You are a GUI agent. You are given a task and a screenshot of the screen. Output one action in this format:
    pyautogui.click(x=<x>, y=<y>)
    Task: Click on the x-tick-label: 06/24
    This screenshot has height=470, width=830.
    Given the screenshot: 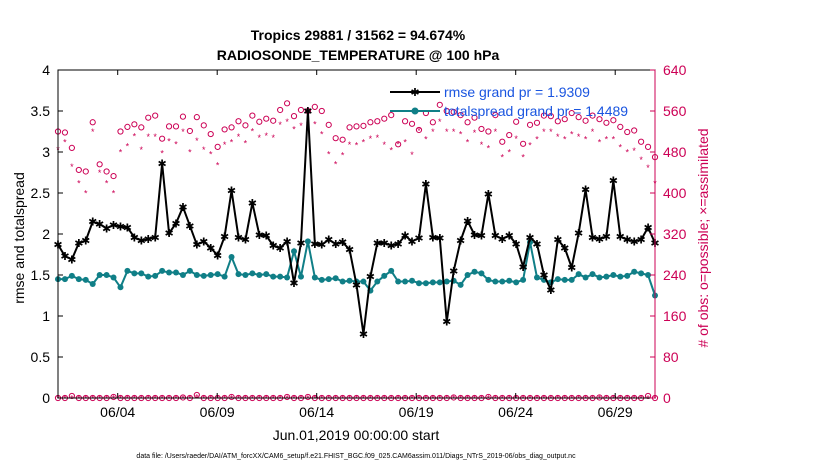 What is the action you would take?
    pyautogui.click(x=515, y=412)
    